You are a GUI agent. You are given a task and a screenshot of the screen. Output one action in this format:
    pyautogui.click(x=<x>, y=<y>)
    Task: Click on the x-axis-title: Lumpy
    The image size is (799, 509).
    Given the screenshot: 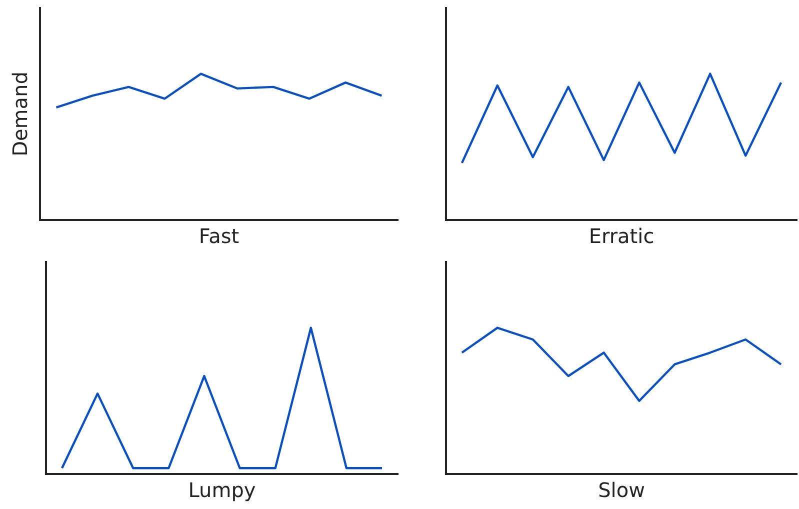 What is the action you would take?
    pyautogui.click(x=222, y=490)
    